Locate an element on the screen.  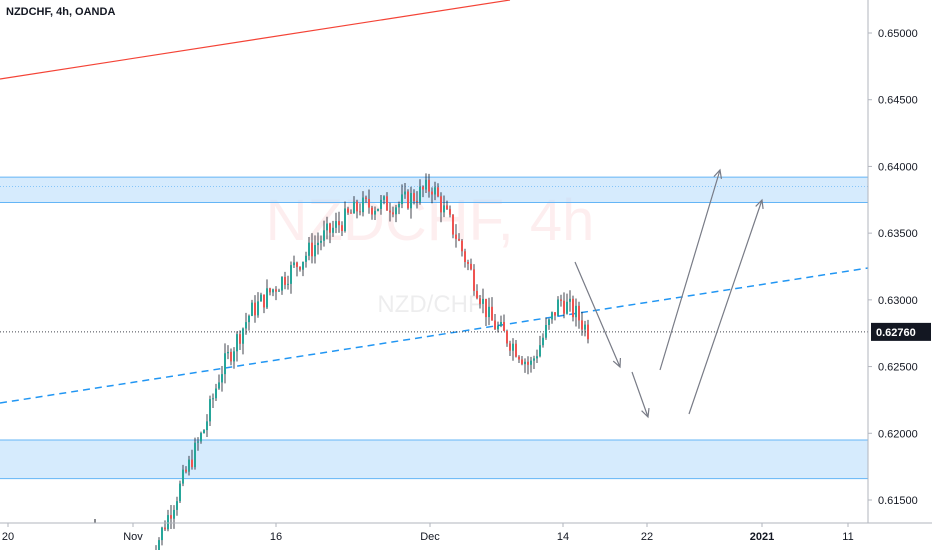
time-tick-label: Nov is located at coordinates (133, 537).